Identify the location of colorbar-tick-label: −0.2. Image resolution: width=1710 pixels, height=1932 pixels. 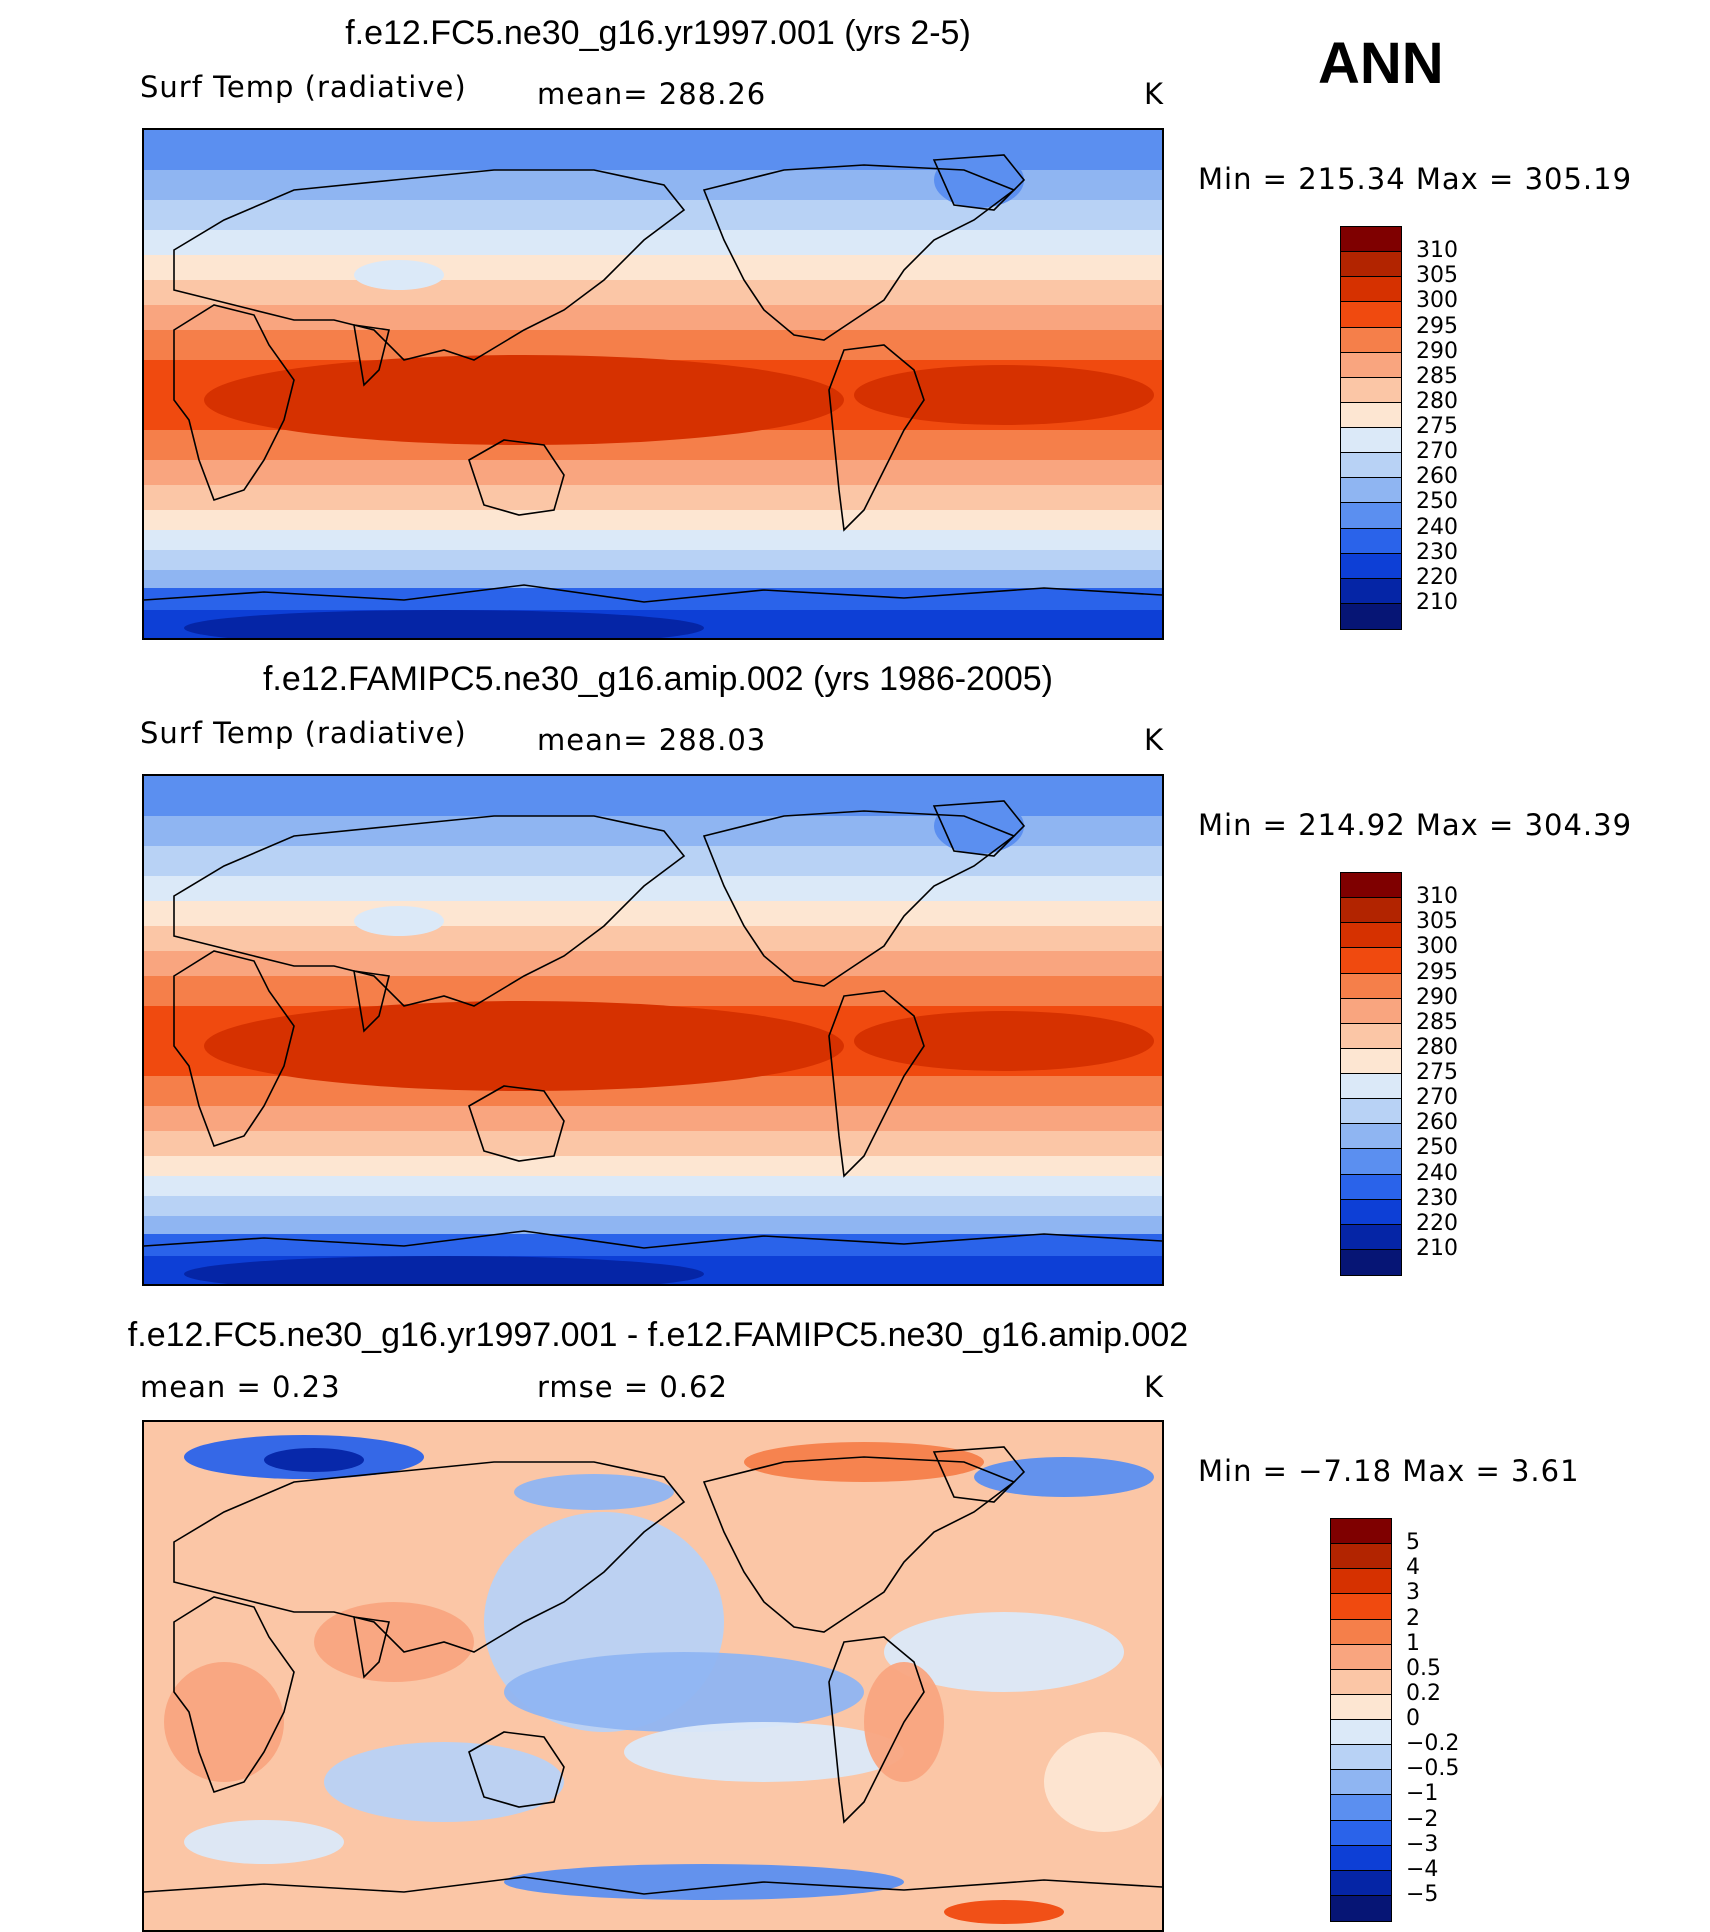
(1433, 1744).